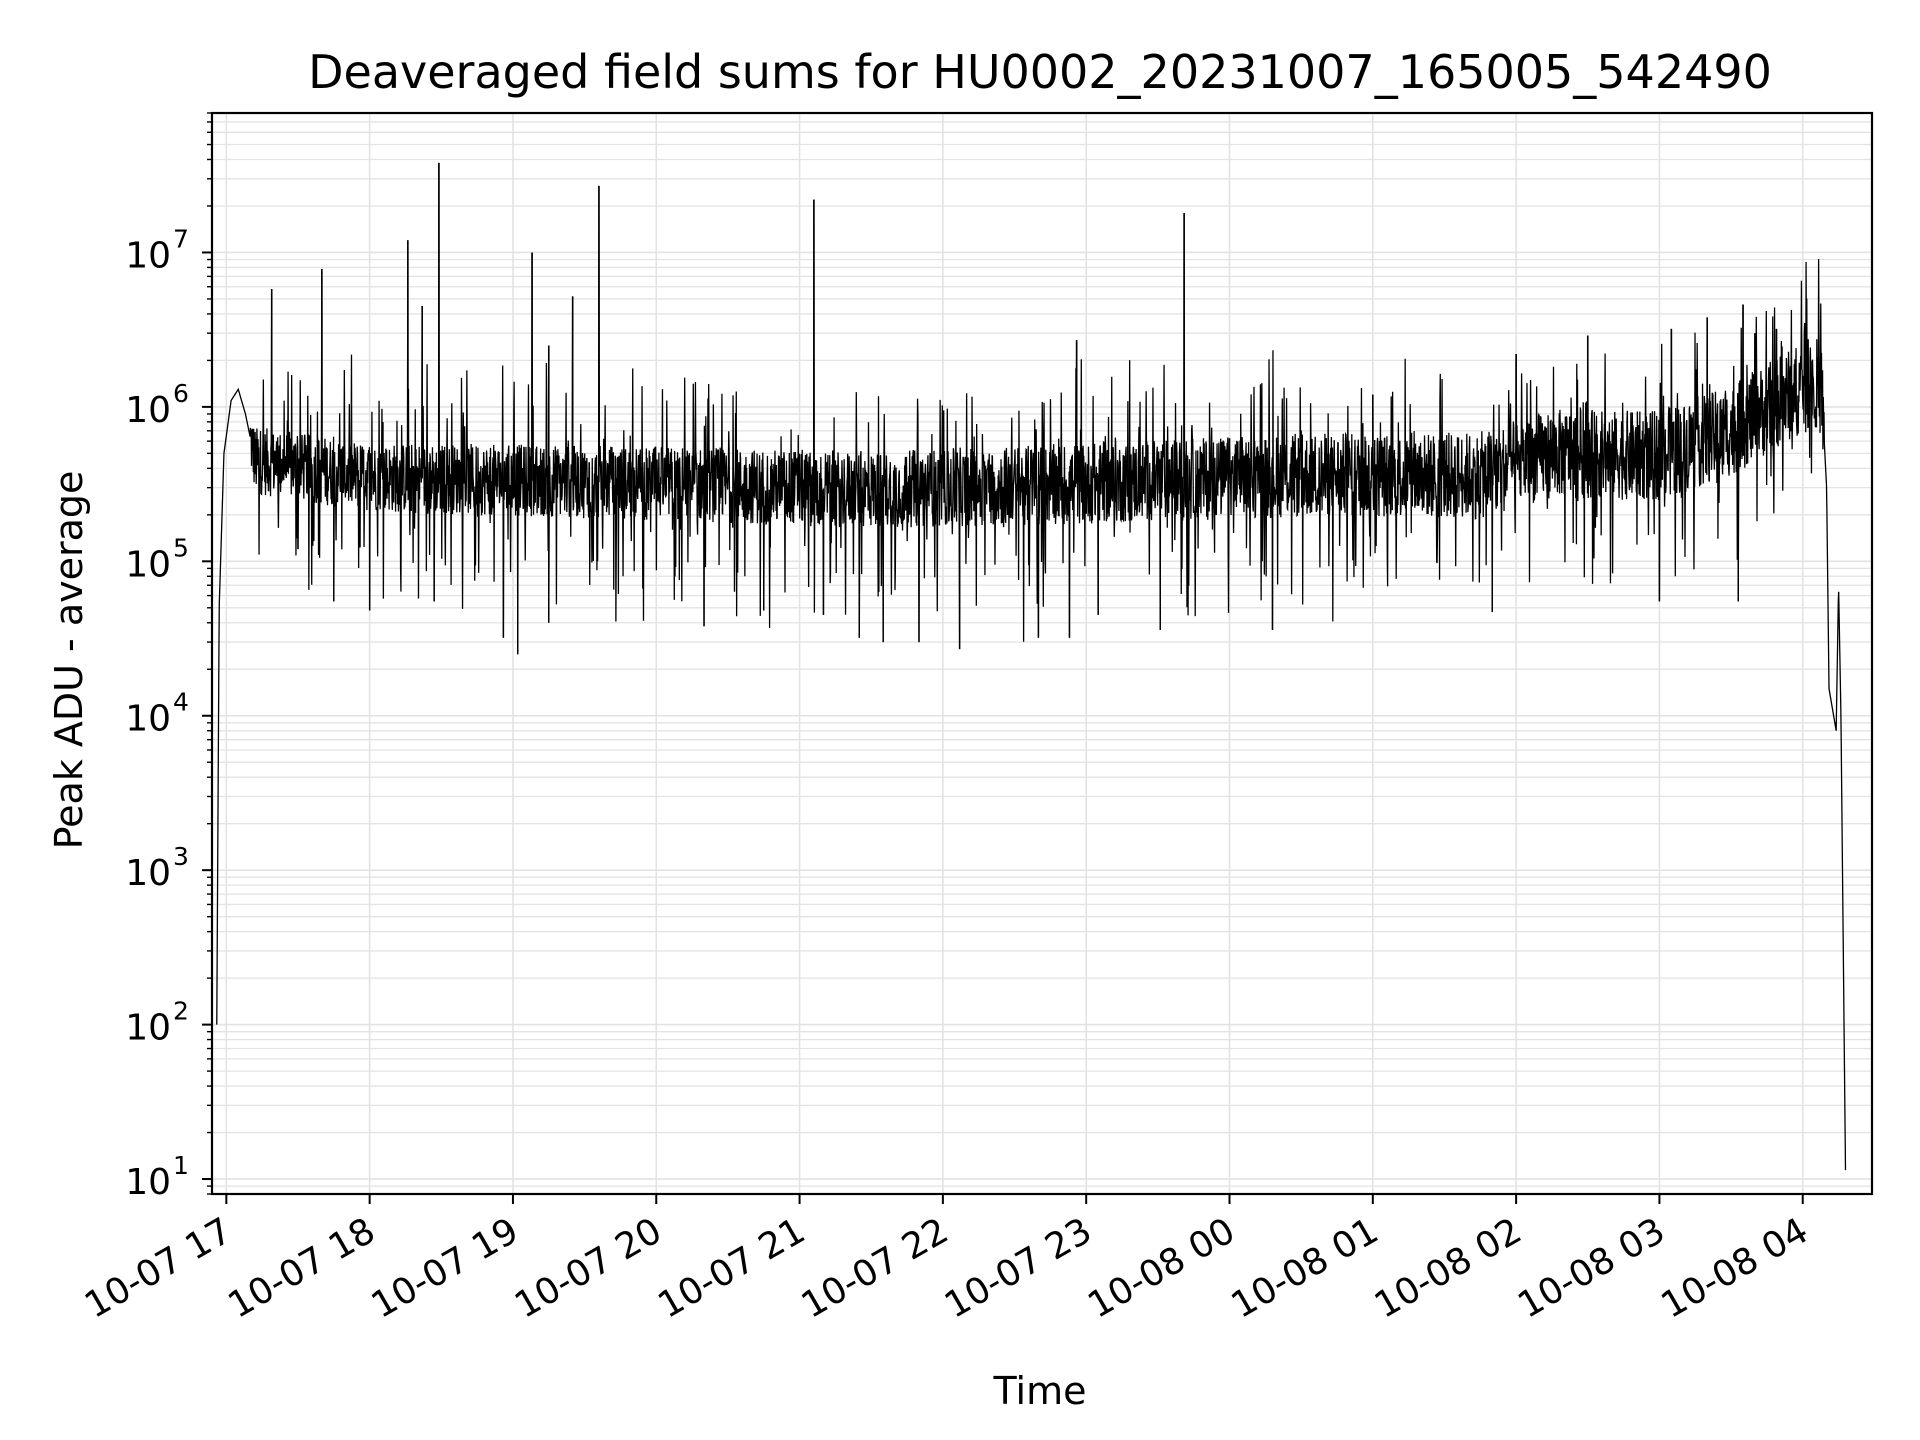 Image resolution: width=1920 pixels, height=1440 pixels. Describe the element at coordinates (731, 1268) in the screenshot. I see `x-tick-label: 10-07 21` at that location.